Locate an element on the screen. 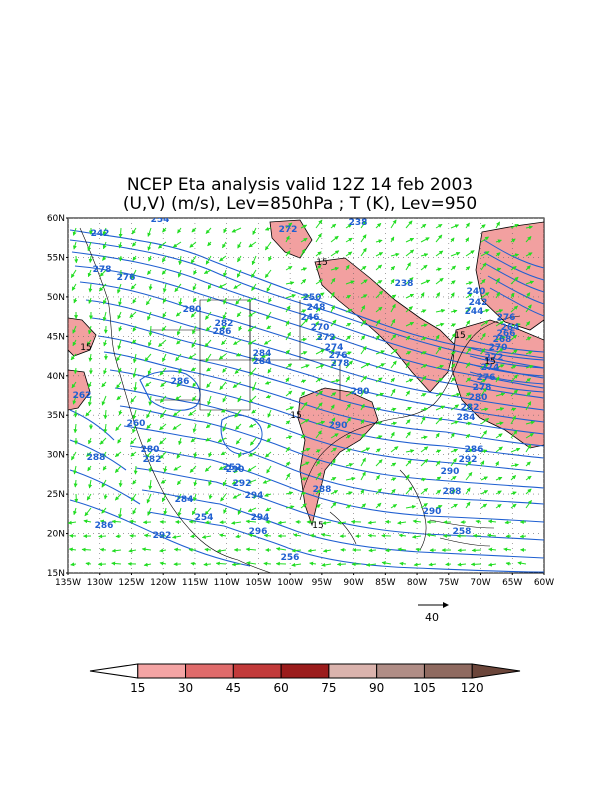 This screenshot has height=792, width=612. temperature-contour-label: 290 is located at coordinates (235, 470).